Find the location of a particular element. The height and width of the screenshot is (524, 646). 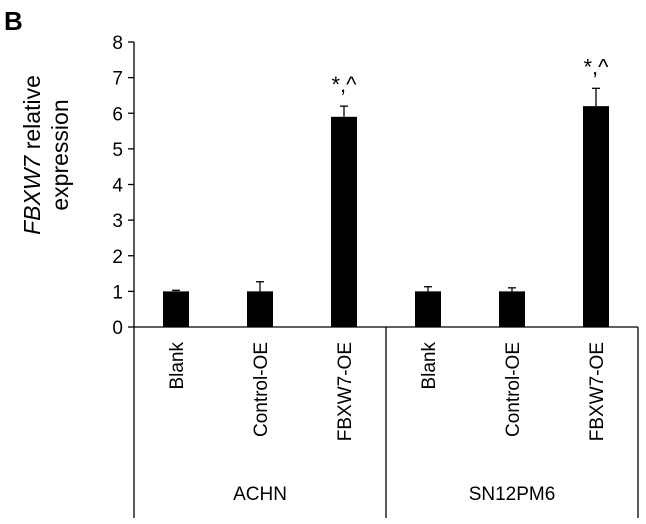

group-label: SN12PM6 is located at coordinates (512, 494).